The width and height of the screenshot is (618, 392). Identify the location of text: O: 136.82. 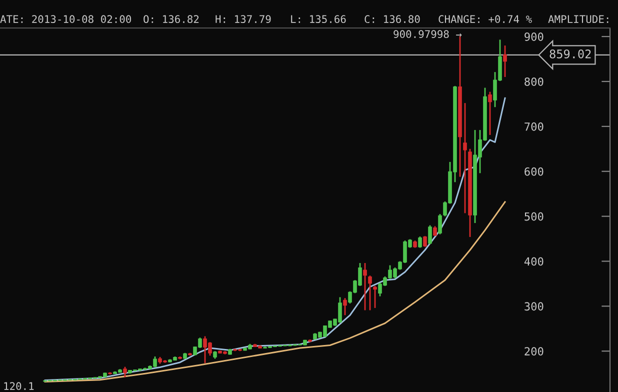
(171, 19).